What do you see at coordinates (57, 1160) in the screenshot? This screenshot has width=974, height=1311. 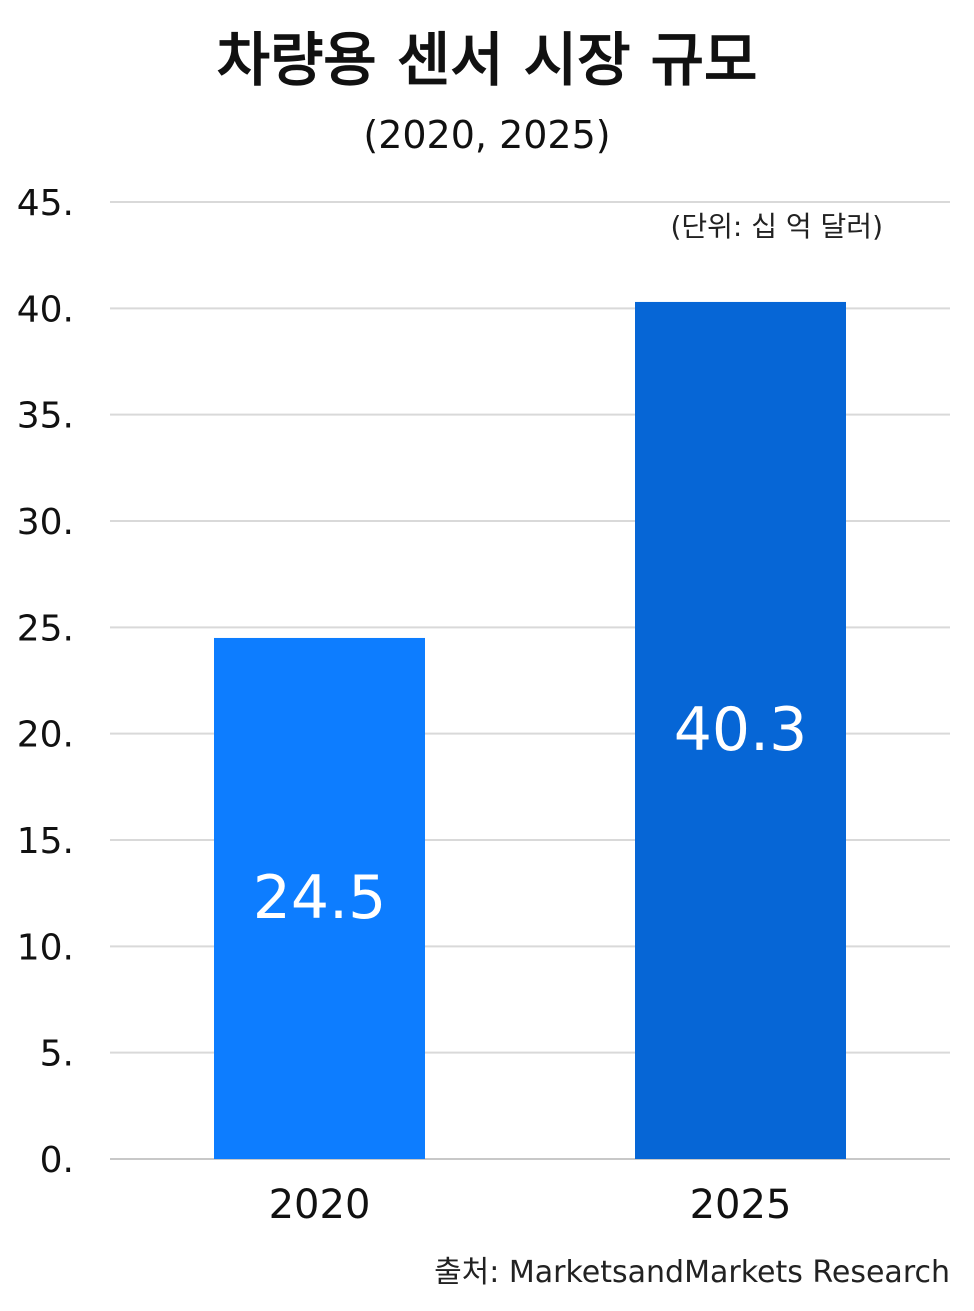 I see `y-tick-label: 0.` at bounding box center [57, 1160].